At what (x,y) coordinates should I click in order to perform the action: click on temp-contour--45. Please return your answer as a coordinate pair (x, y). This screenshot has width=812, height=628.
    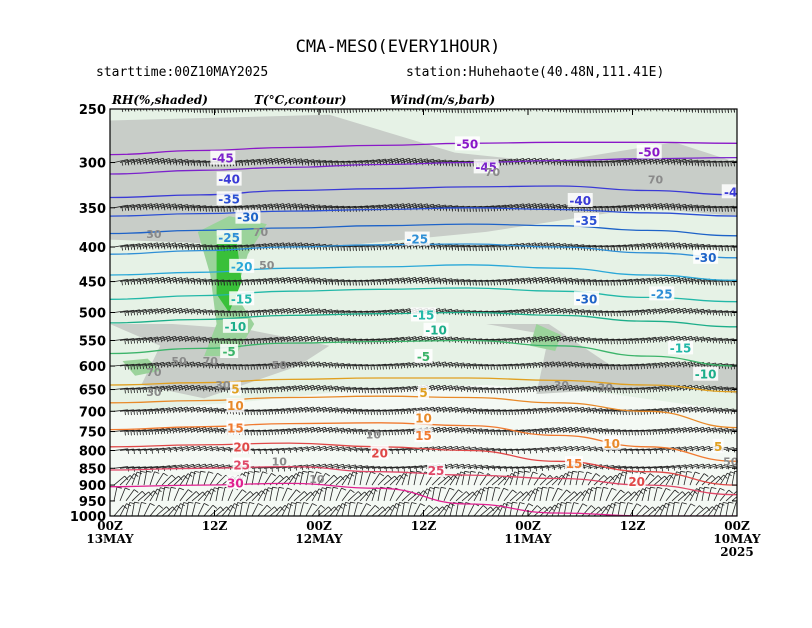
    Looking at the image, I should click on (423, 165).